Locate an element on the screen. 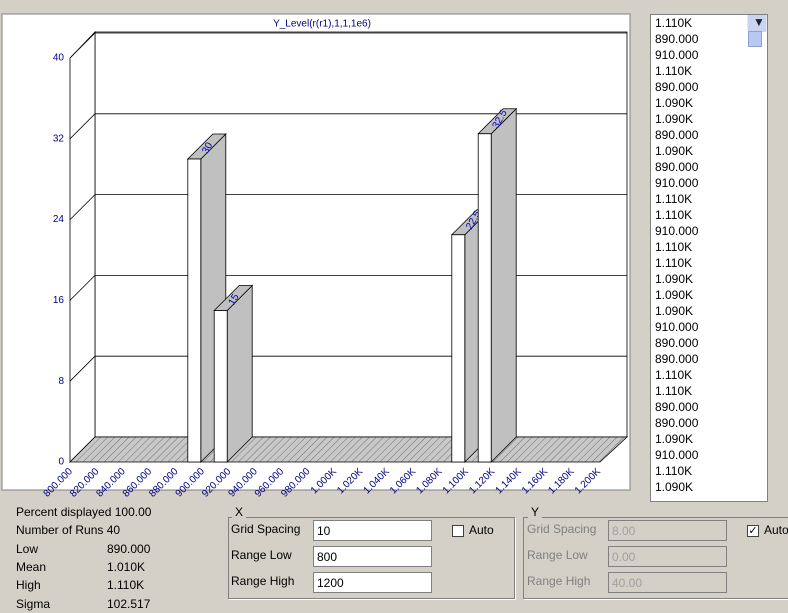  checkbox: ✓ is located at coordinates (753, 531).